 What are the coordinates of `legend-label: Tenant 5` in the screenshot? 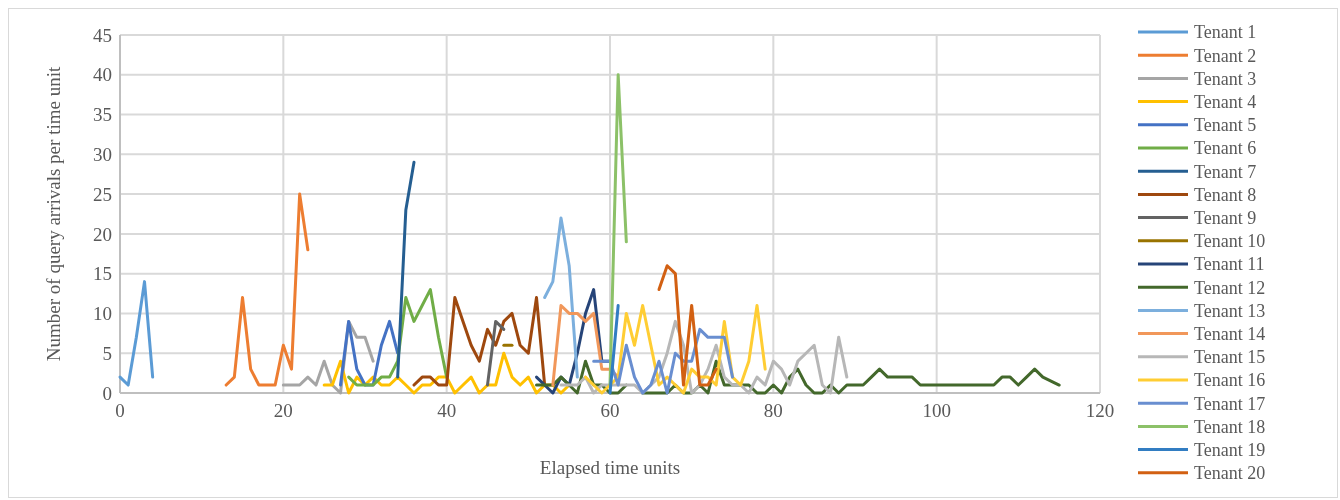 It's located at (1225, 125).